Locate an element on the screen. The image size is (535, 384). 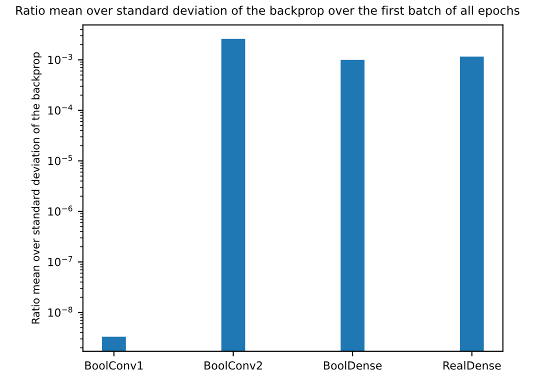
y-tick-label: 10$^{−3}$ is located at coordinates (60, 59).